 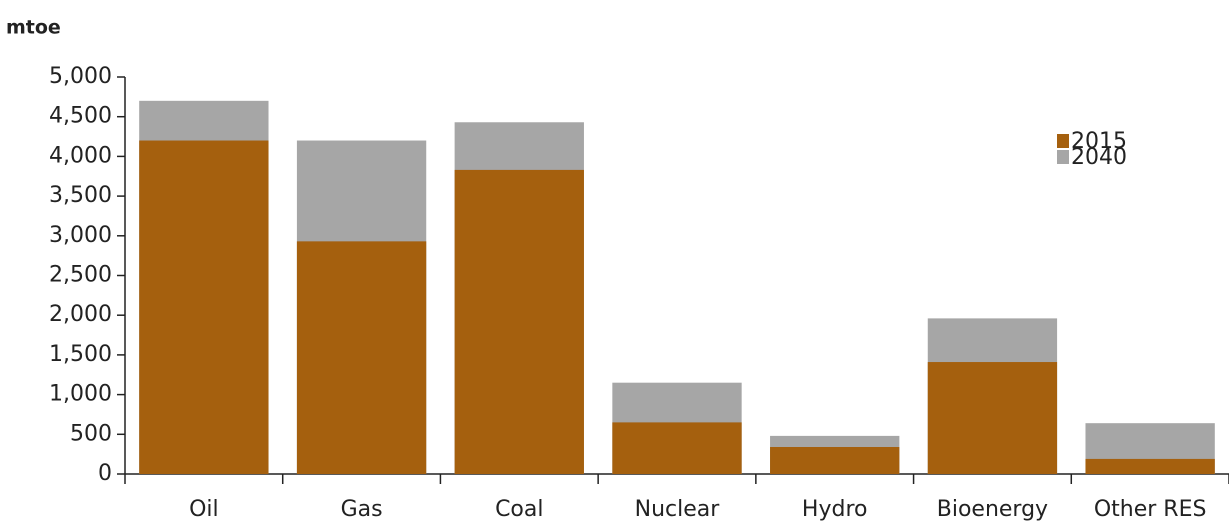 What do you see at coordinates (80, 275) in the screenshot?
I see `y-tick-label: 2,500` at bounding box center [80, 275].